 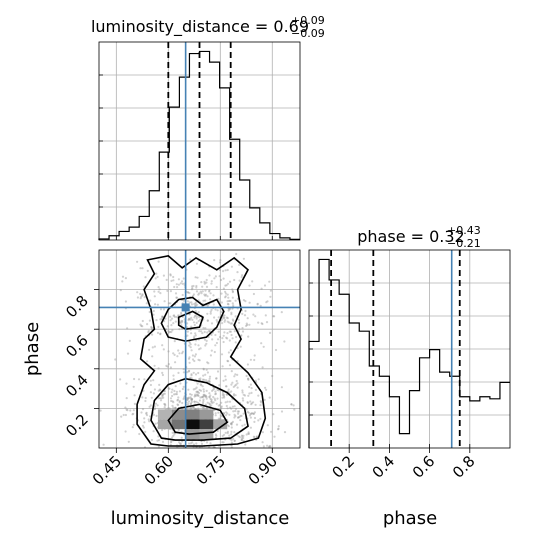 I want to click on phase-x-axis-label: phase, so click(x=410, y=518).